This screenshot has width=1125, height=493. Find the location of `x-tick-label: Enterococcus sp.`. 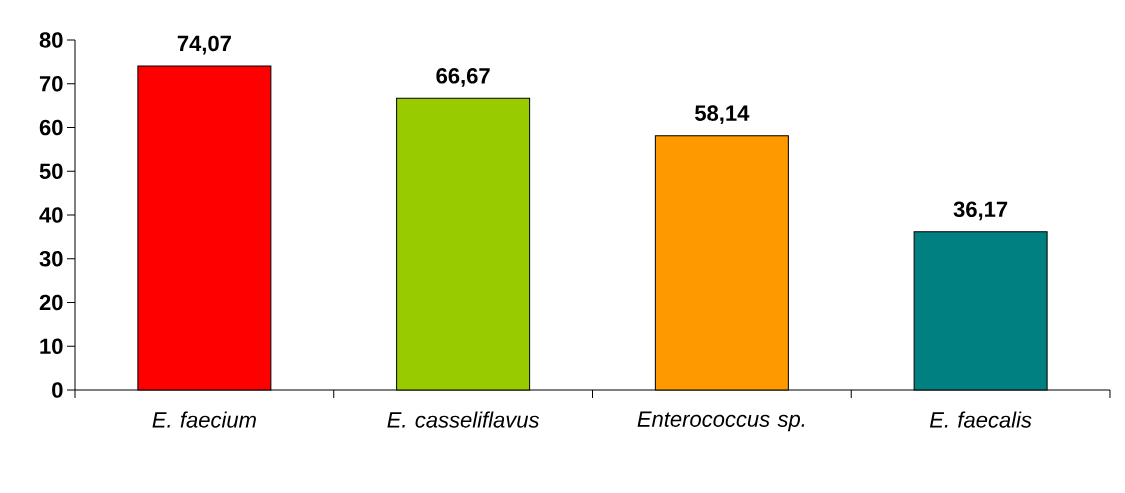

x-tick-label: Enterococcus sp. is located at coordinates (721, 421).